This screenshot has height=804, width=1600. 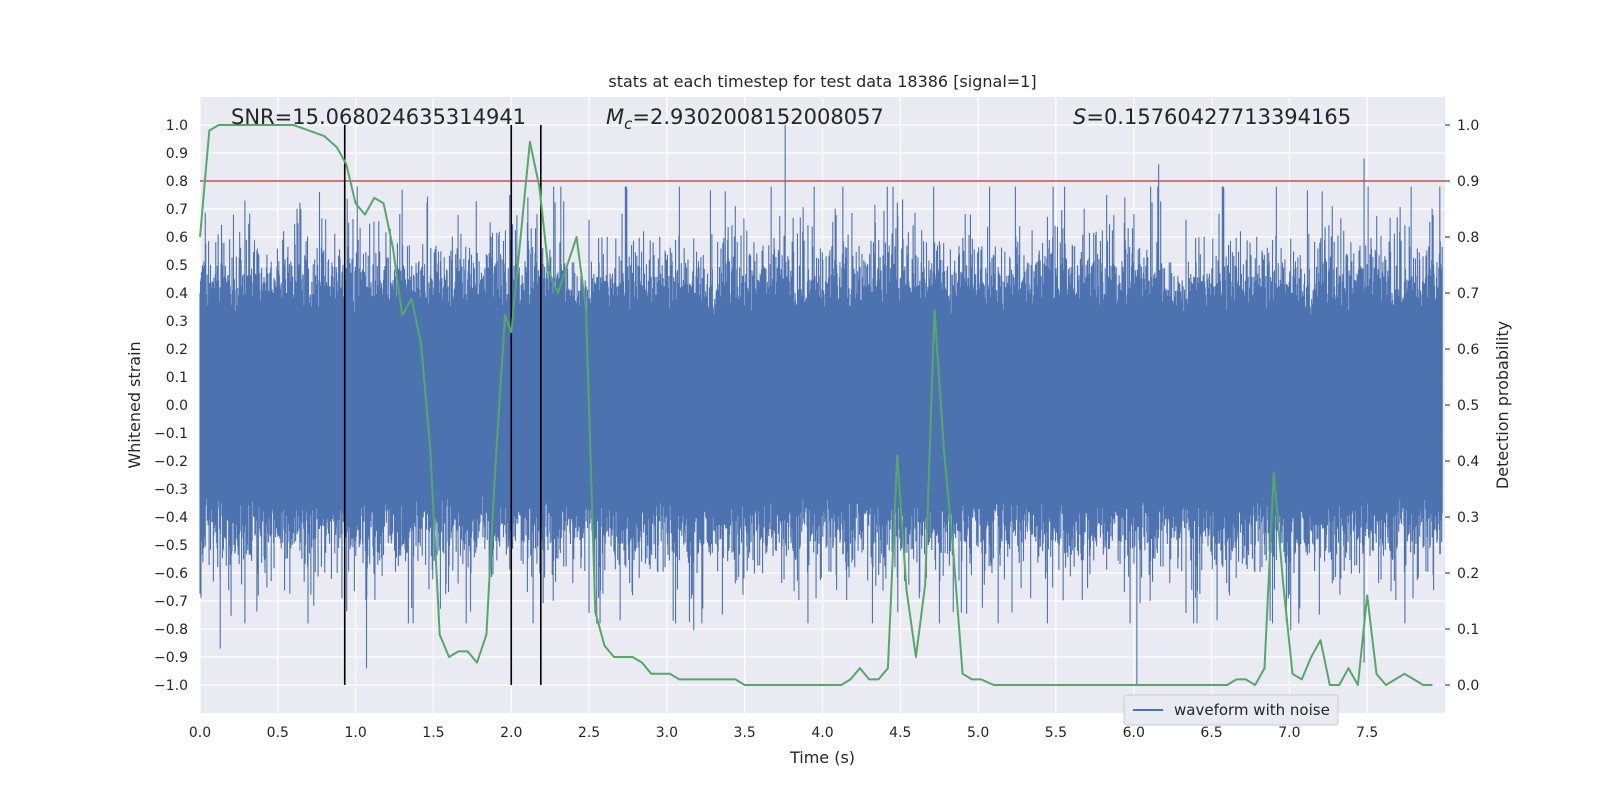 I want to click on mc-annotation: Mc=2.9302008152008057, so click(x=745, y=119).